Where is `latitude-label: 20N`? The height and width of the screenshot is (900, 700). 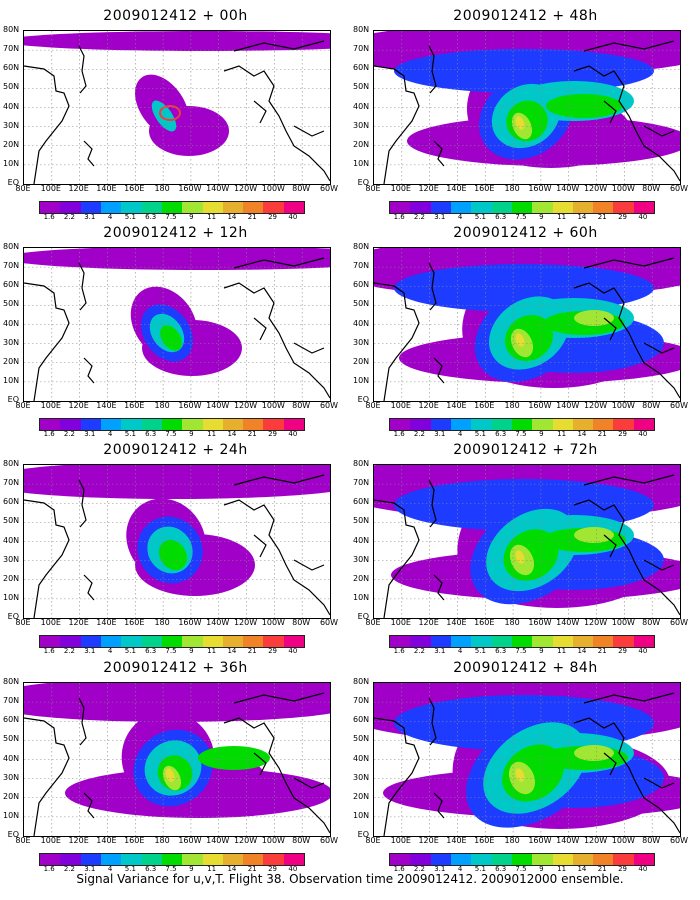
latitude-label: 20N is located at coordinates (11, 578).